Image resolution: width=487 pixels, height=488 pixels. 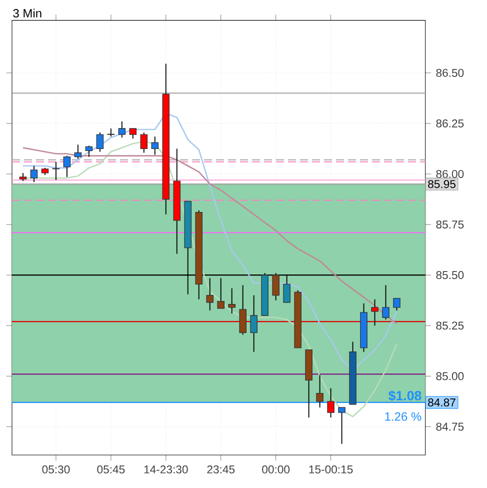 What do you see at coordinates (450, 326) in the screenshot?
I see `y-tick-label: 85.25` at bounding box center [450, 326].